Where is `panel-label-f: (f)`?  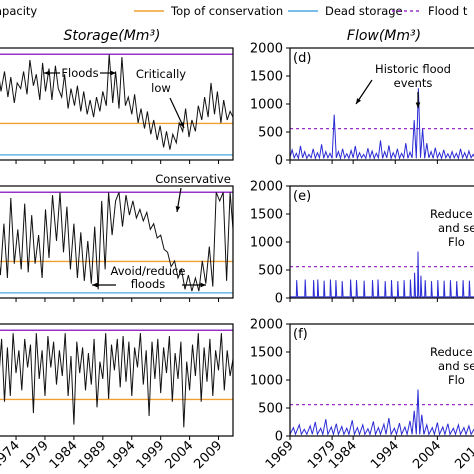 panel-label-f: (f) is located at coordinates (300, 334).